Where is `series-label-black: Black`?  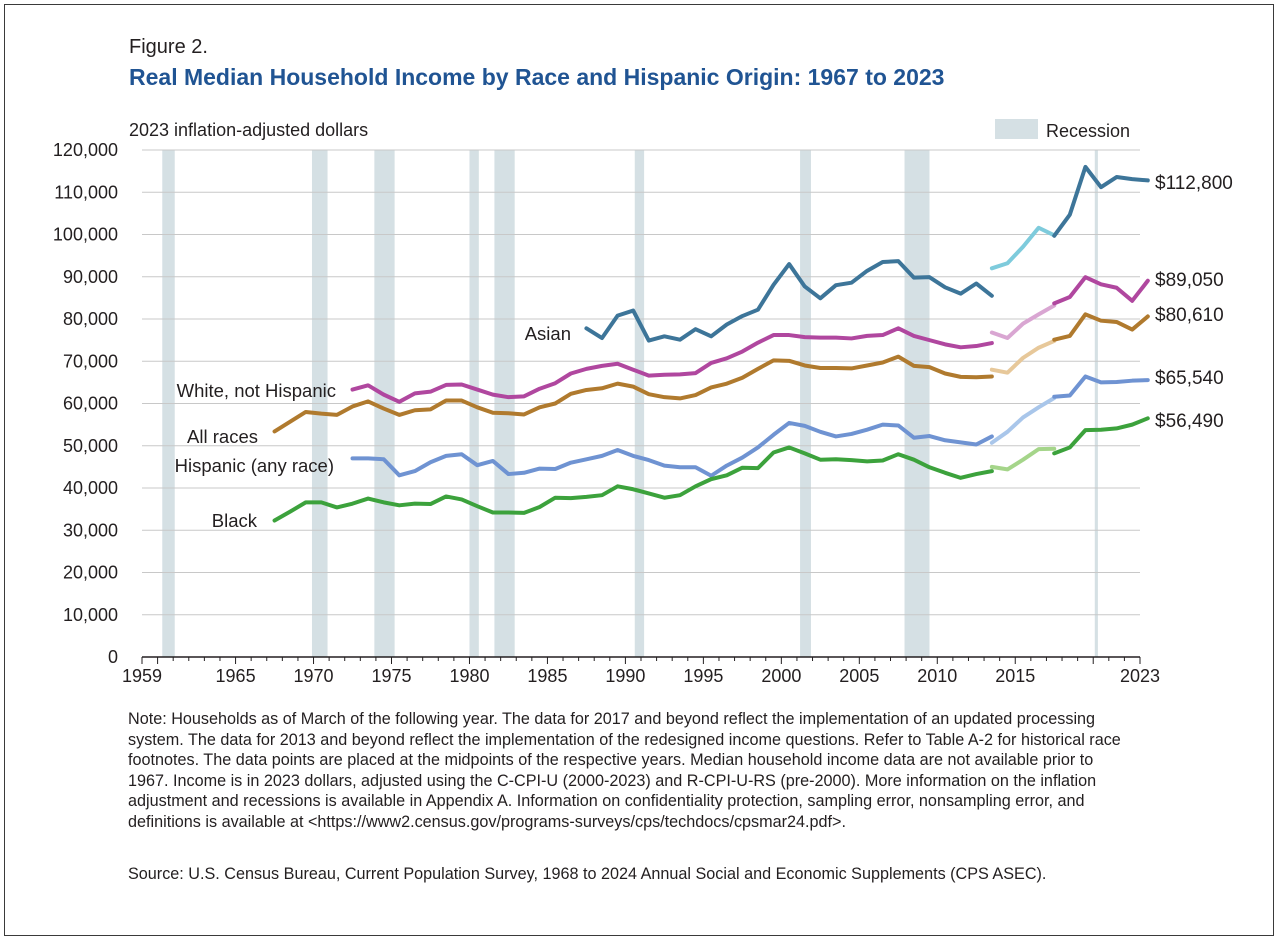 series-label-black: Black is located at coordinates (235, 520).